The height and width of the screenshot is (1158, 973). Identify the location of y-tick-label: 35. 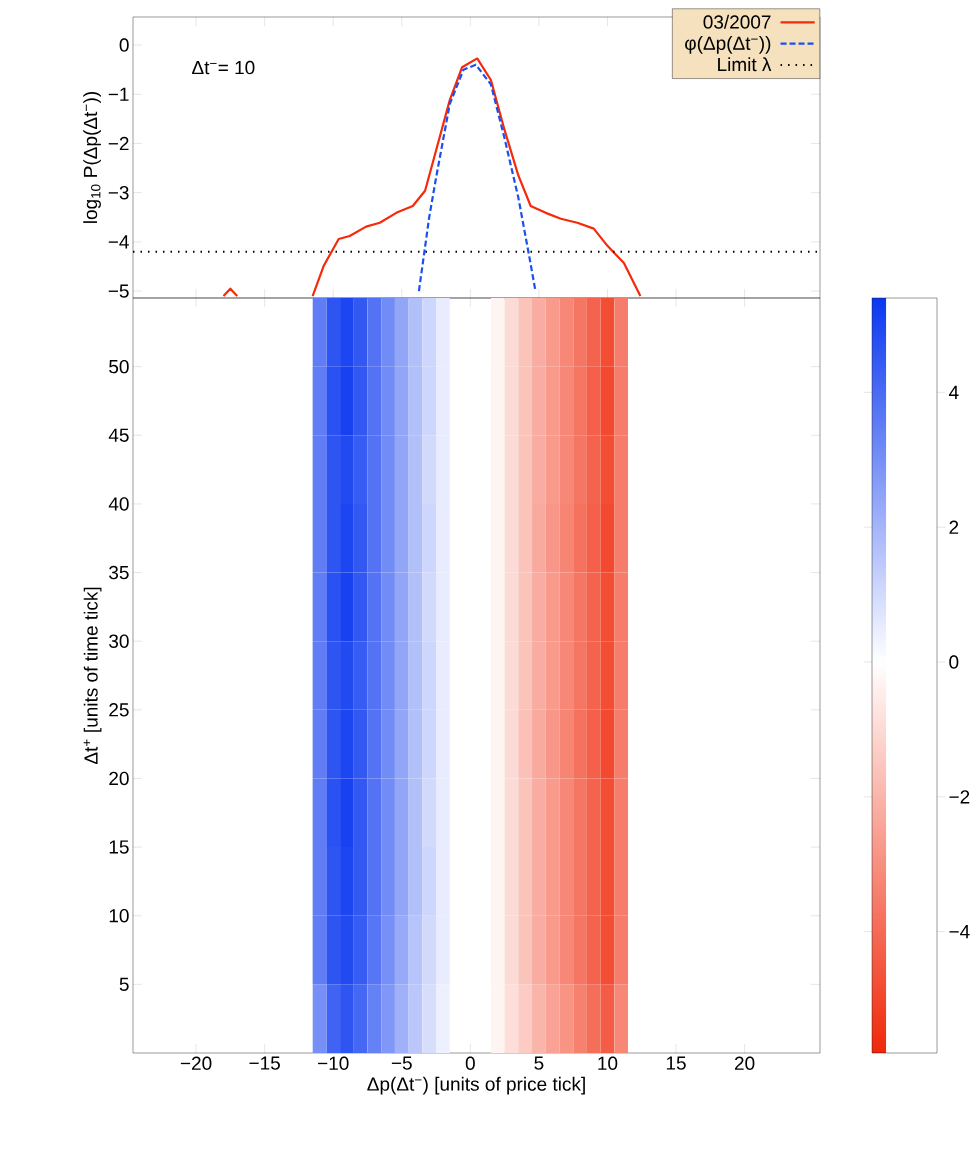
(119, 572).